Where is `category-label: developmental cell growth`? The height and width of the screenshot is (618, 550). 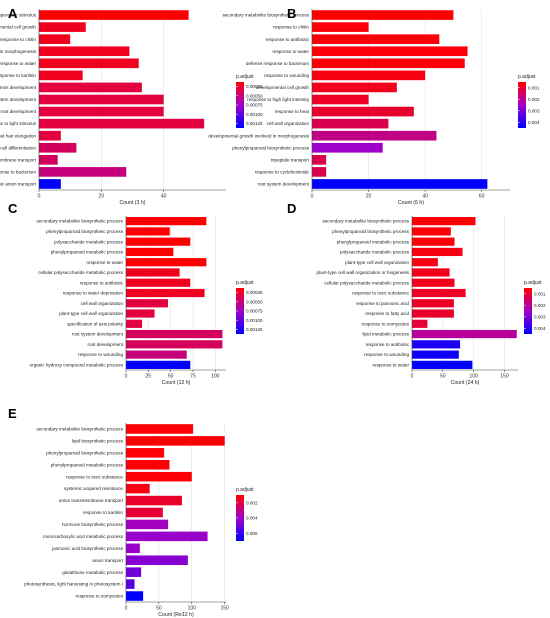 category-label: developmental cell growth is located at coordinates (18, 27).